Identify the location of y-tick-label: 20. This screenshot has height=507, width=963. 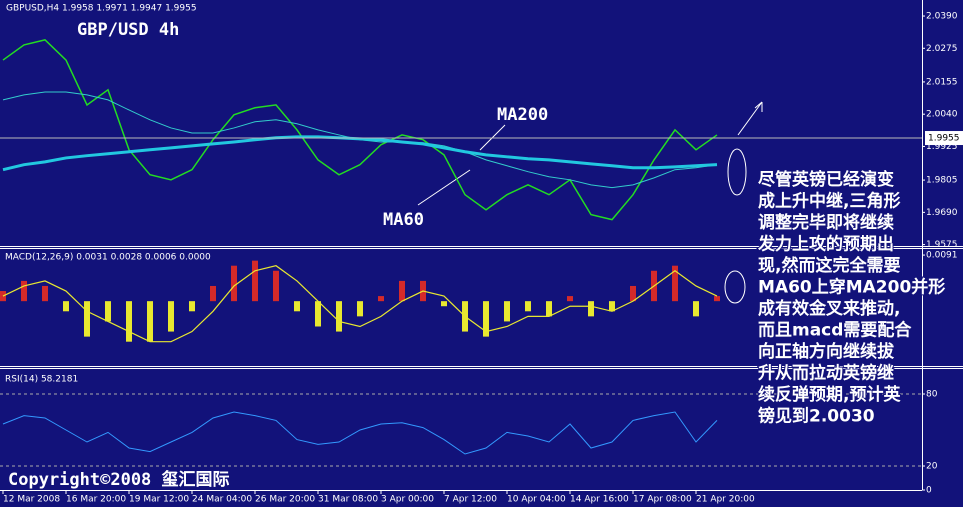
(932, 467).